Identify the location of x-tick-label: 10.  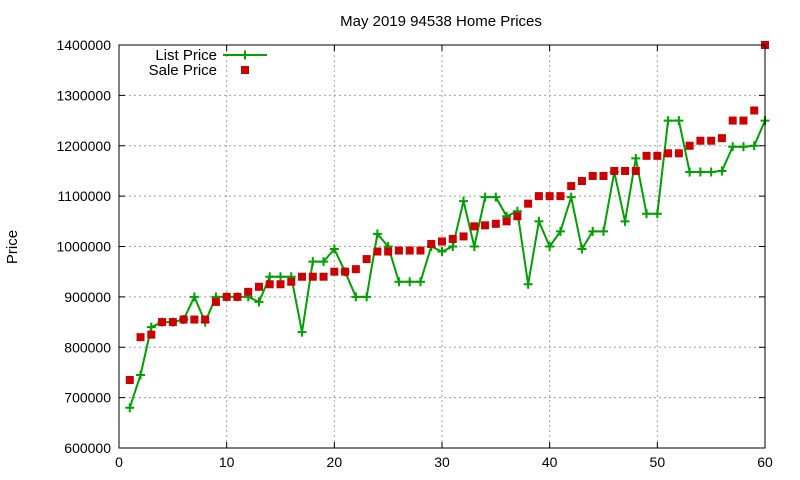
(227, 462).